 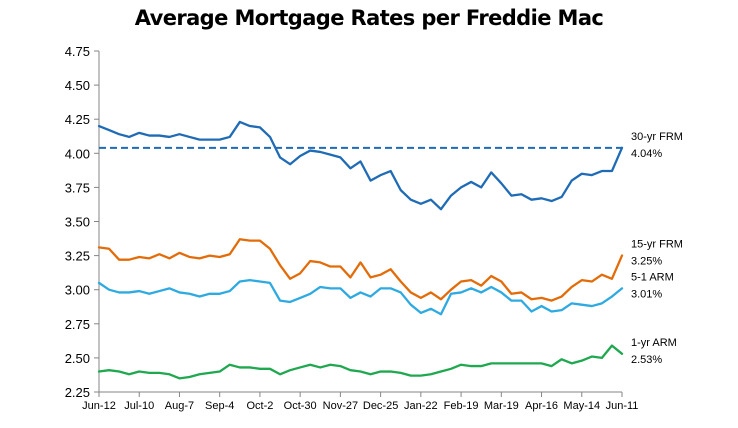 What do you see at coordinates (179, 406) in the screenshot?
I see `x-tick-label: Aug-7` at bounding box center [179, 406].